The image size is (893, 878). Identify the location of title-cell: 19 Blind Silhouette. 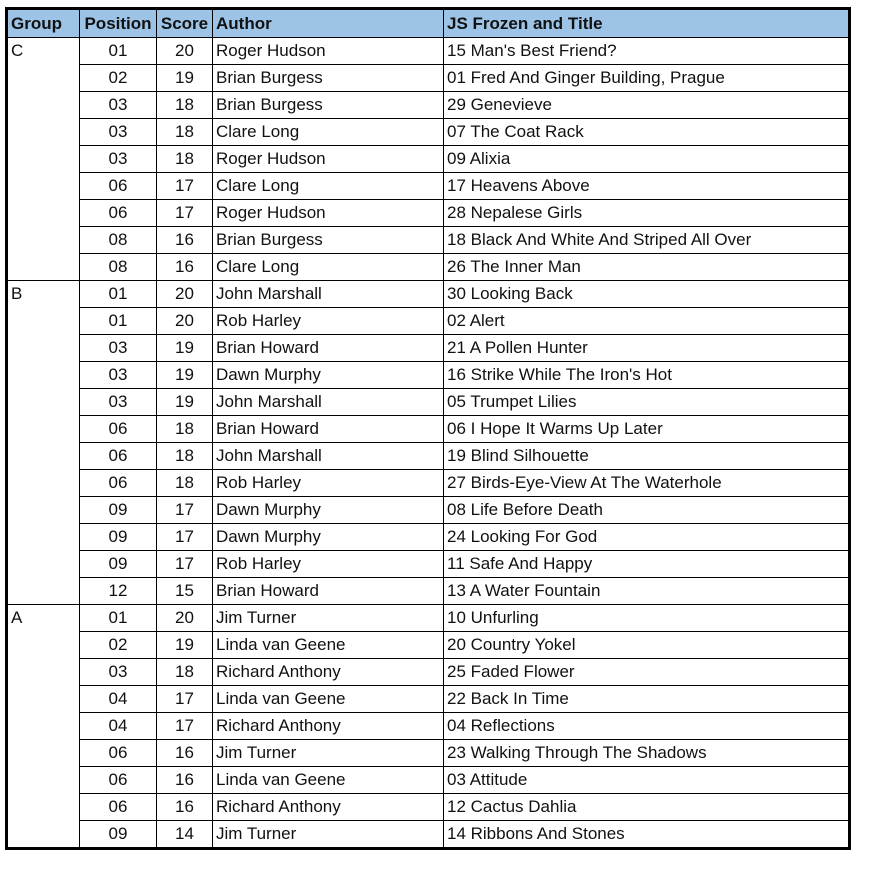
(646, 456).